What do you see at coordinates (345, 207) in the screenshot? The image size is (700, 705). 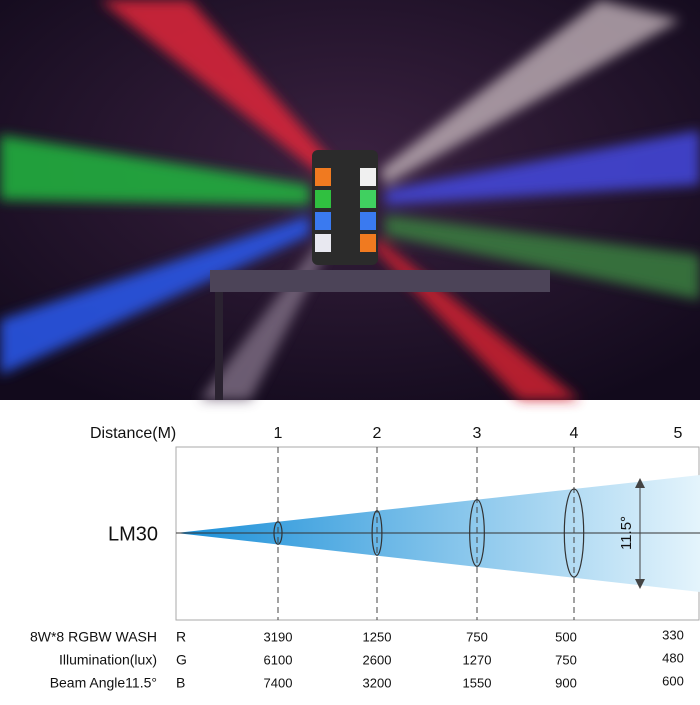 I see `fixture` at bounding box center [345, 207].